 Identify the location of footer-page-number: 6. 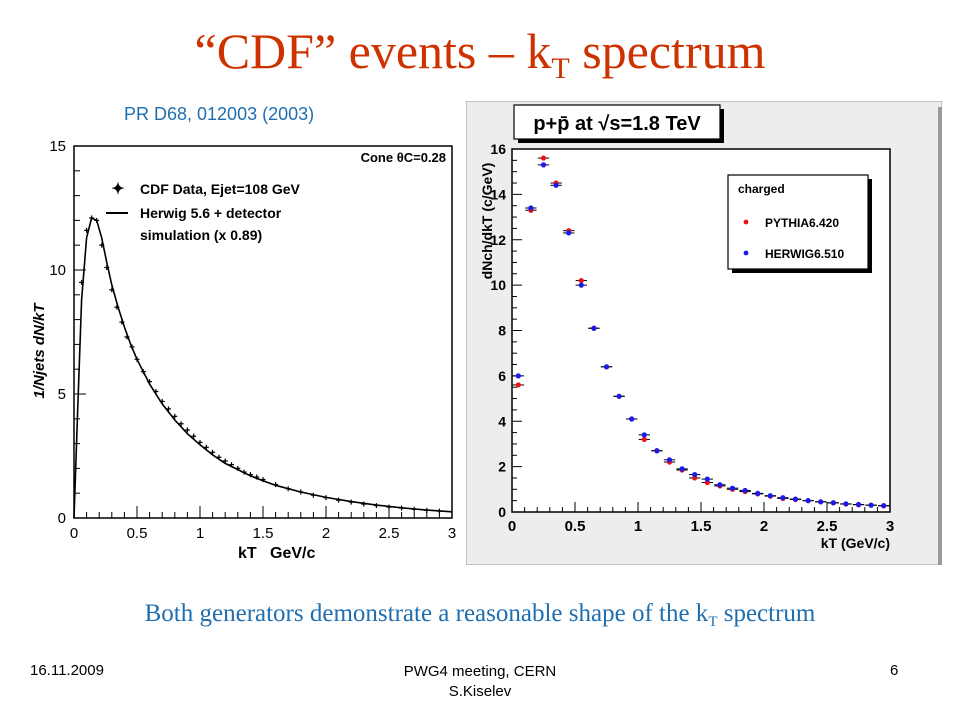
(894, 670).